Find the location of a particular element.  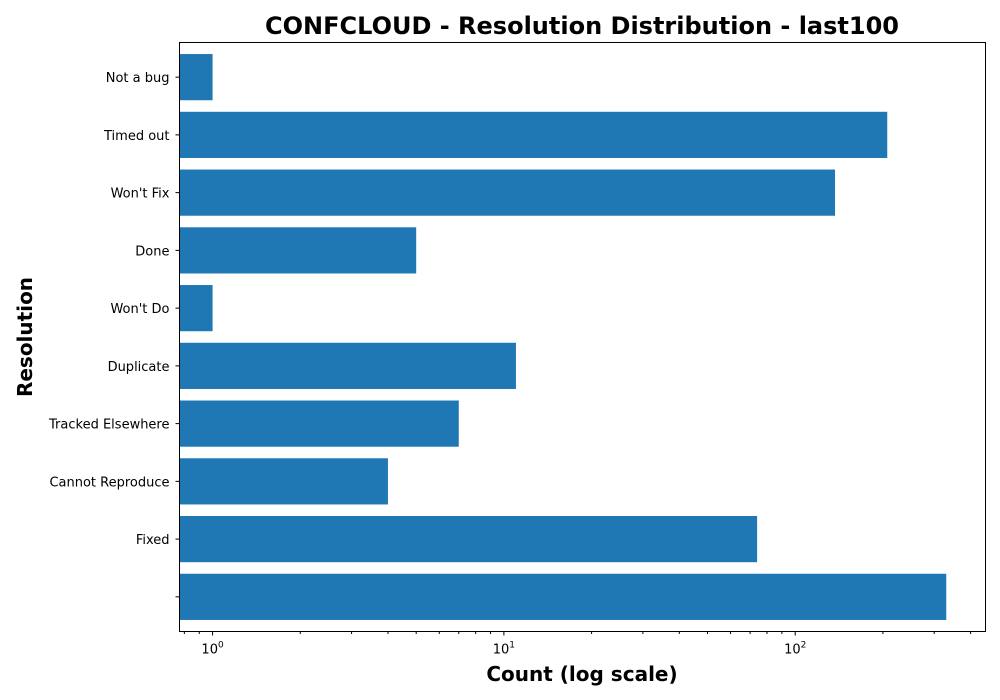

x-tick-label-1: 10¹ is located at coordinates (504, 649).